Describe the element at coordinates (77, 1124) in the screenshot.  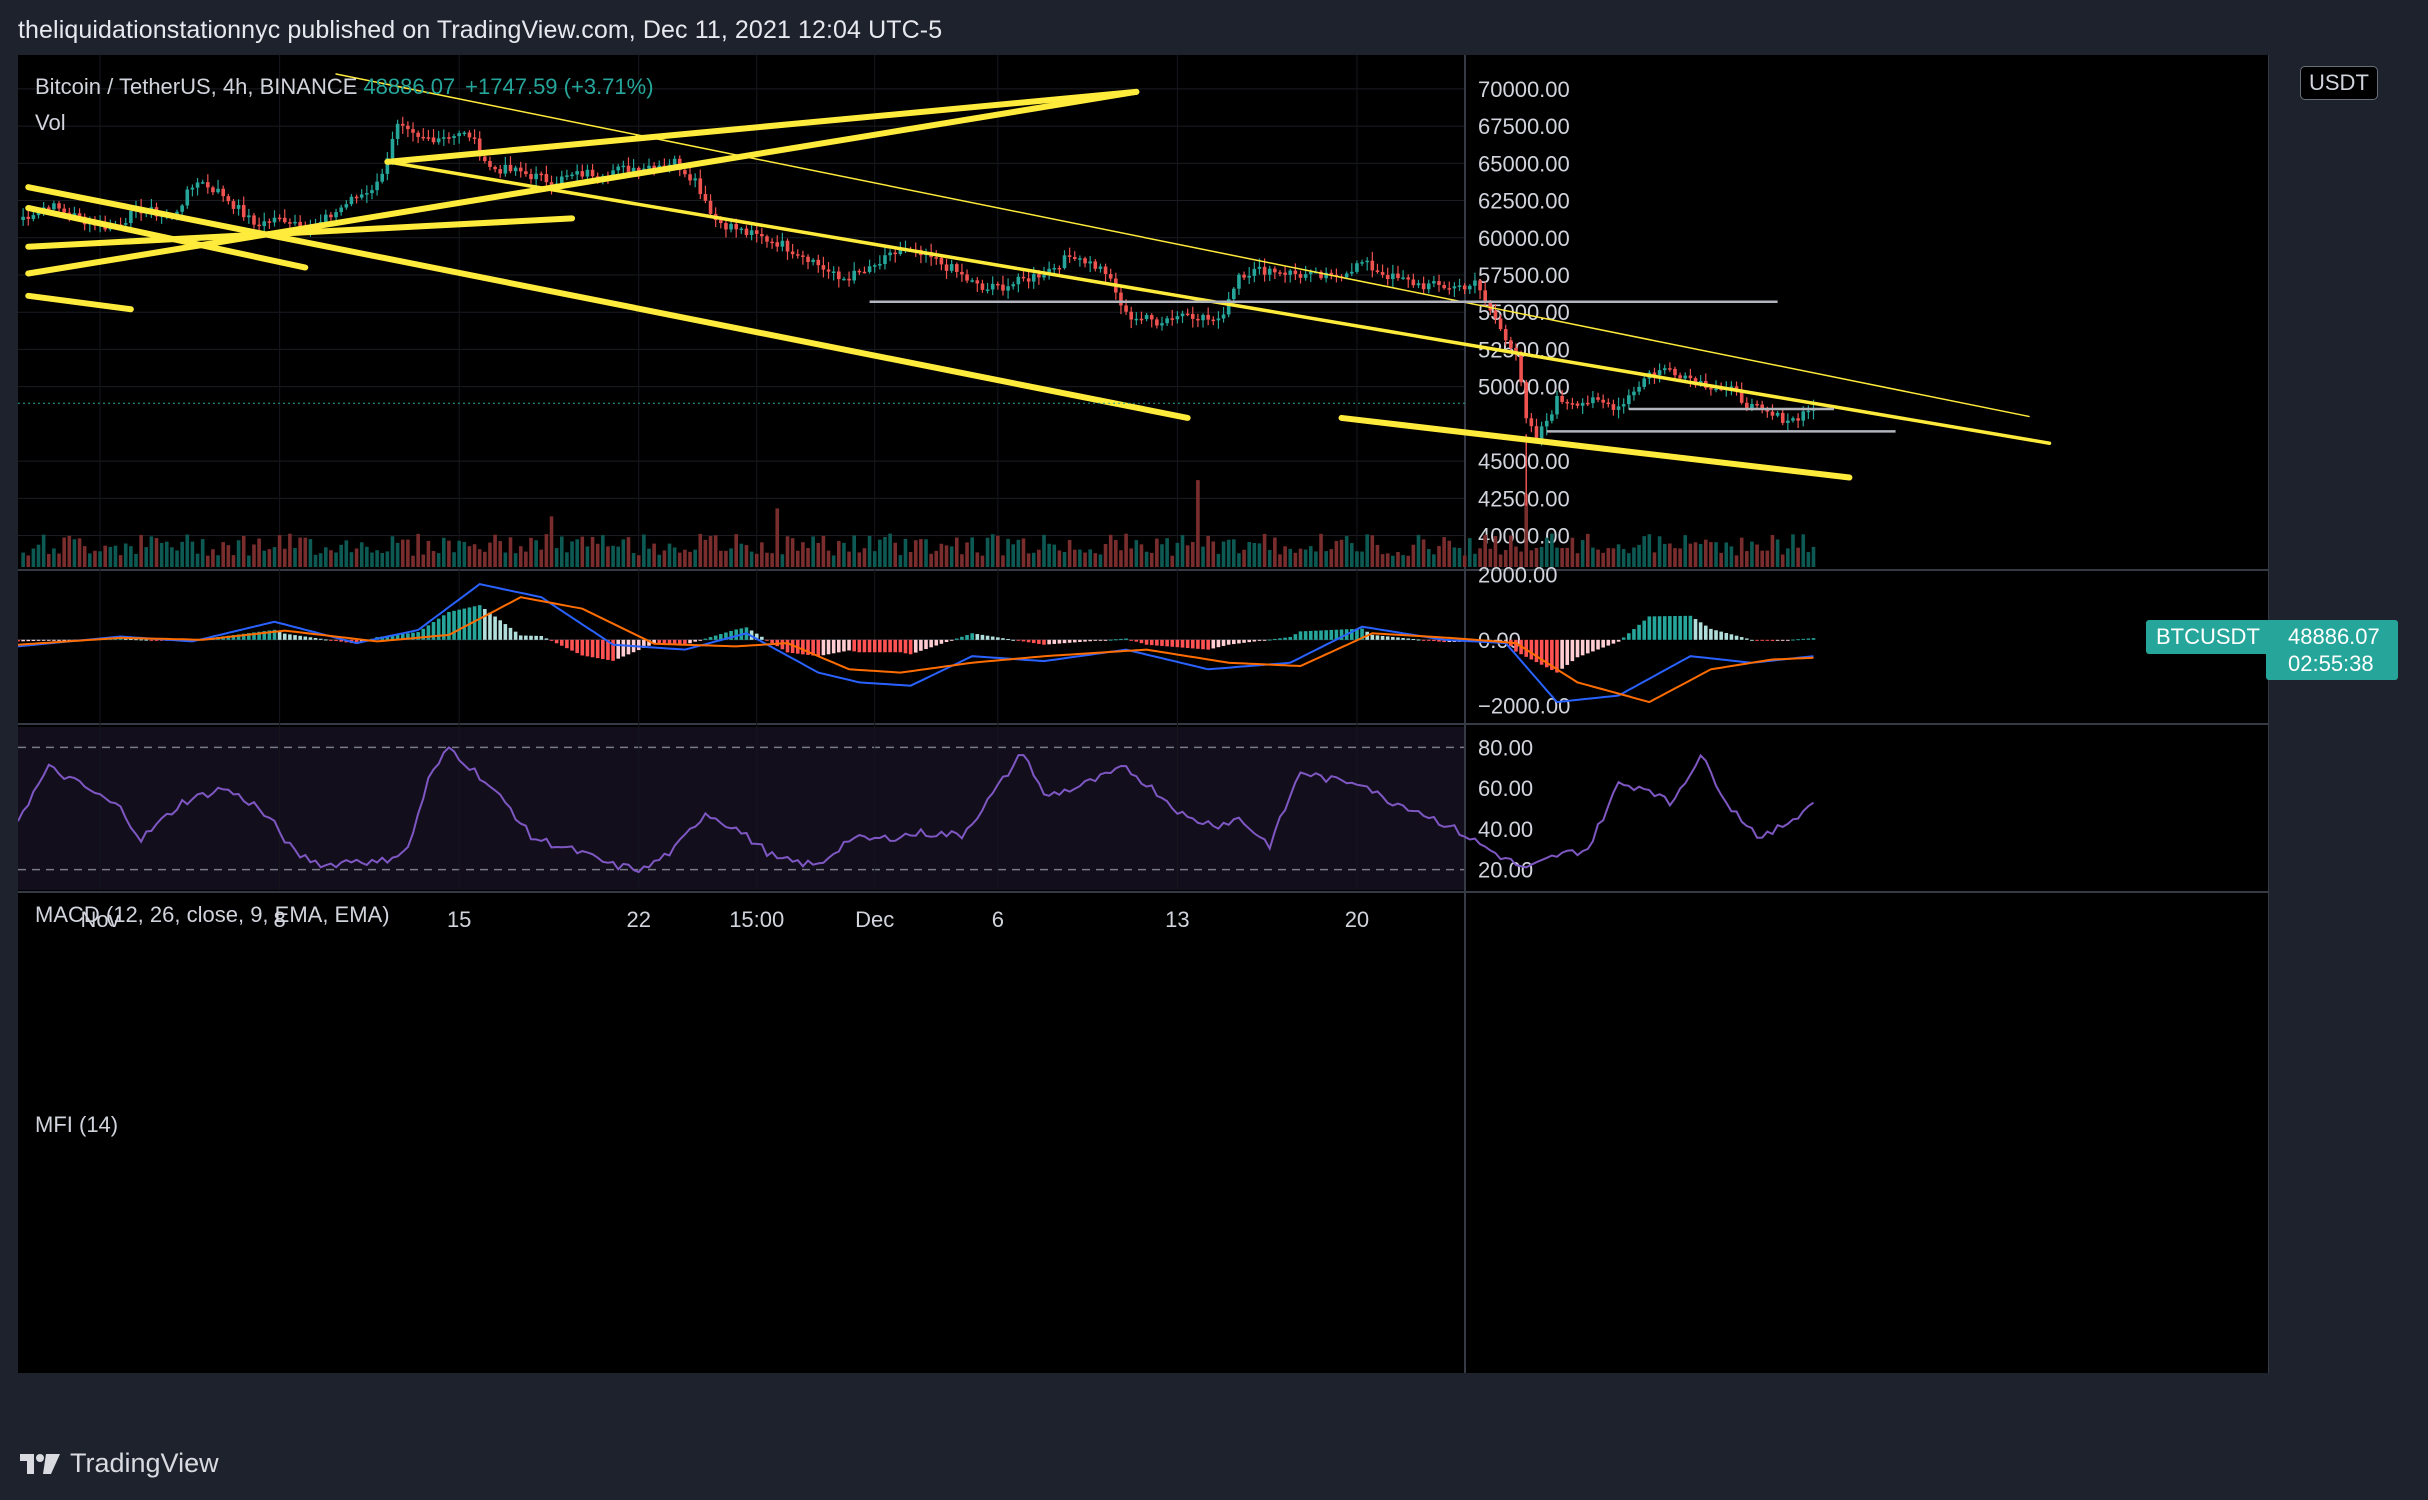
I see `mfi-legend: MFI (14)` at that location.